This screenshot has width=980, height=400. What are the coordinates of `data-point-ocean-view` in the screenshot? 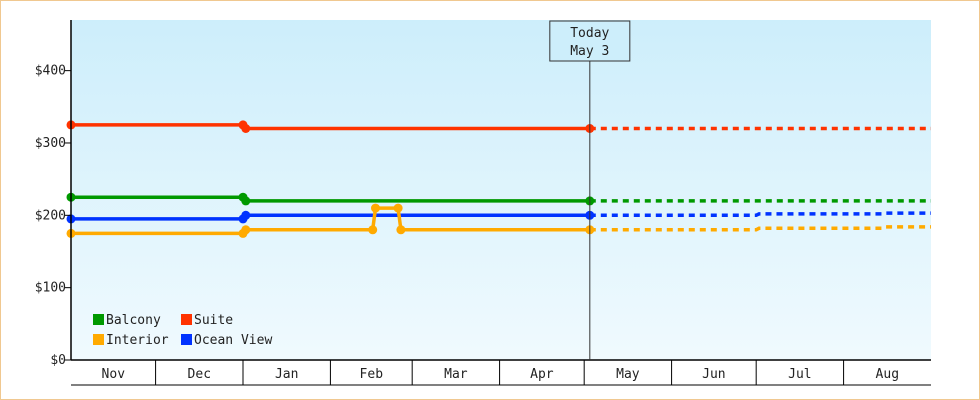 It's located at (246, 215).